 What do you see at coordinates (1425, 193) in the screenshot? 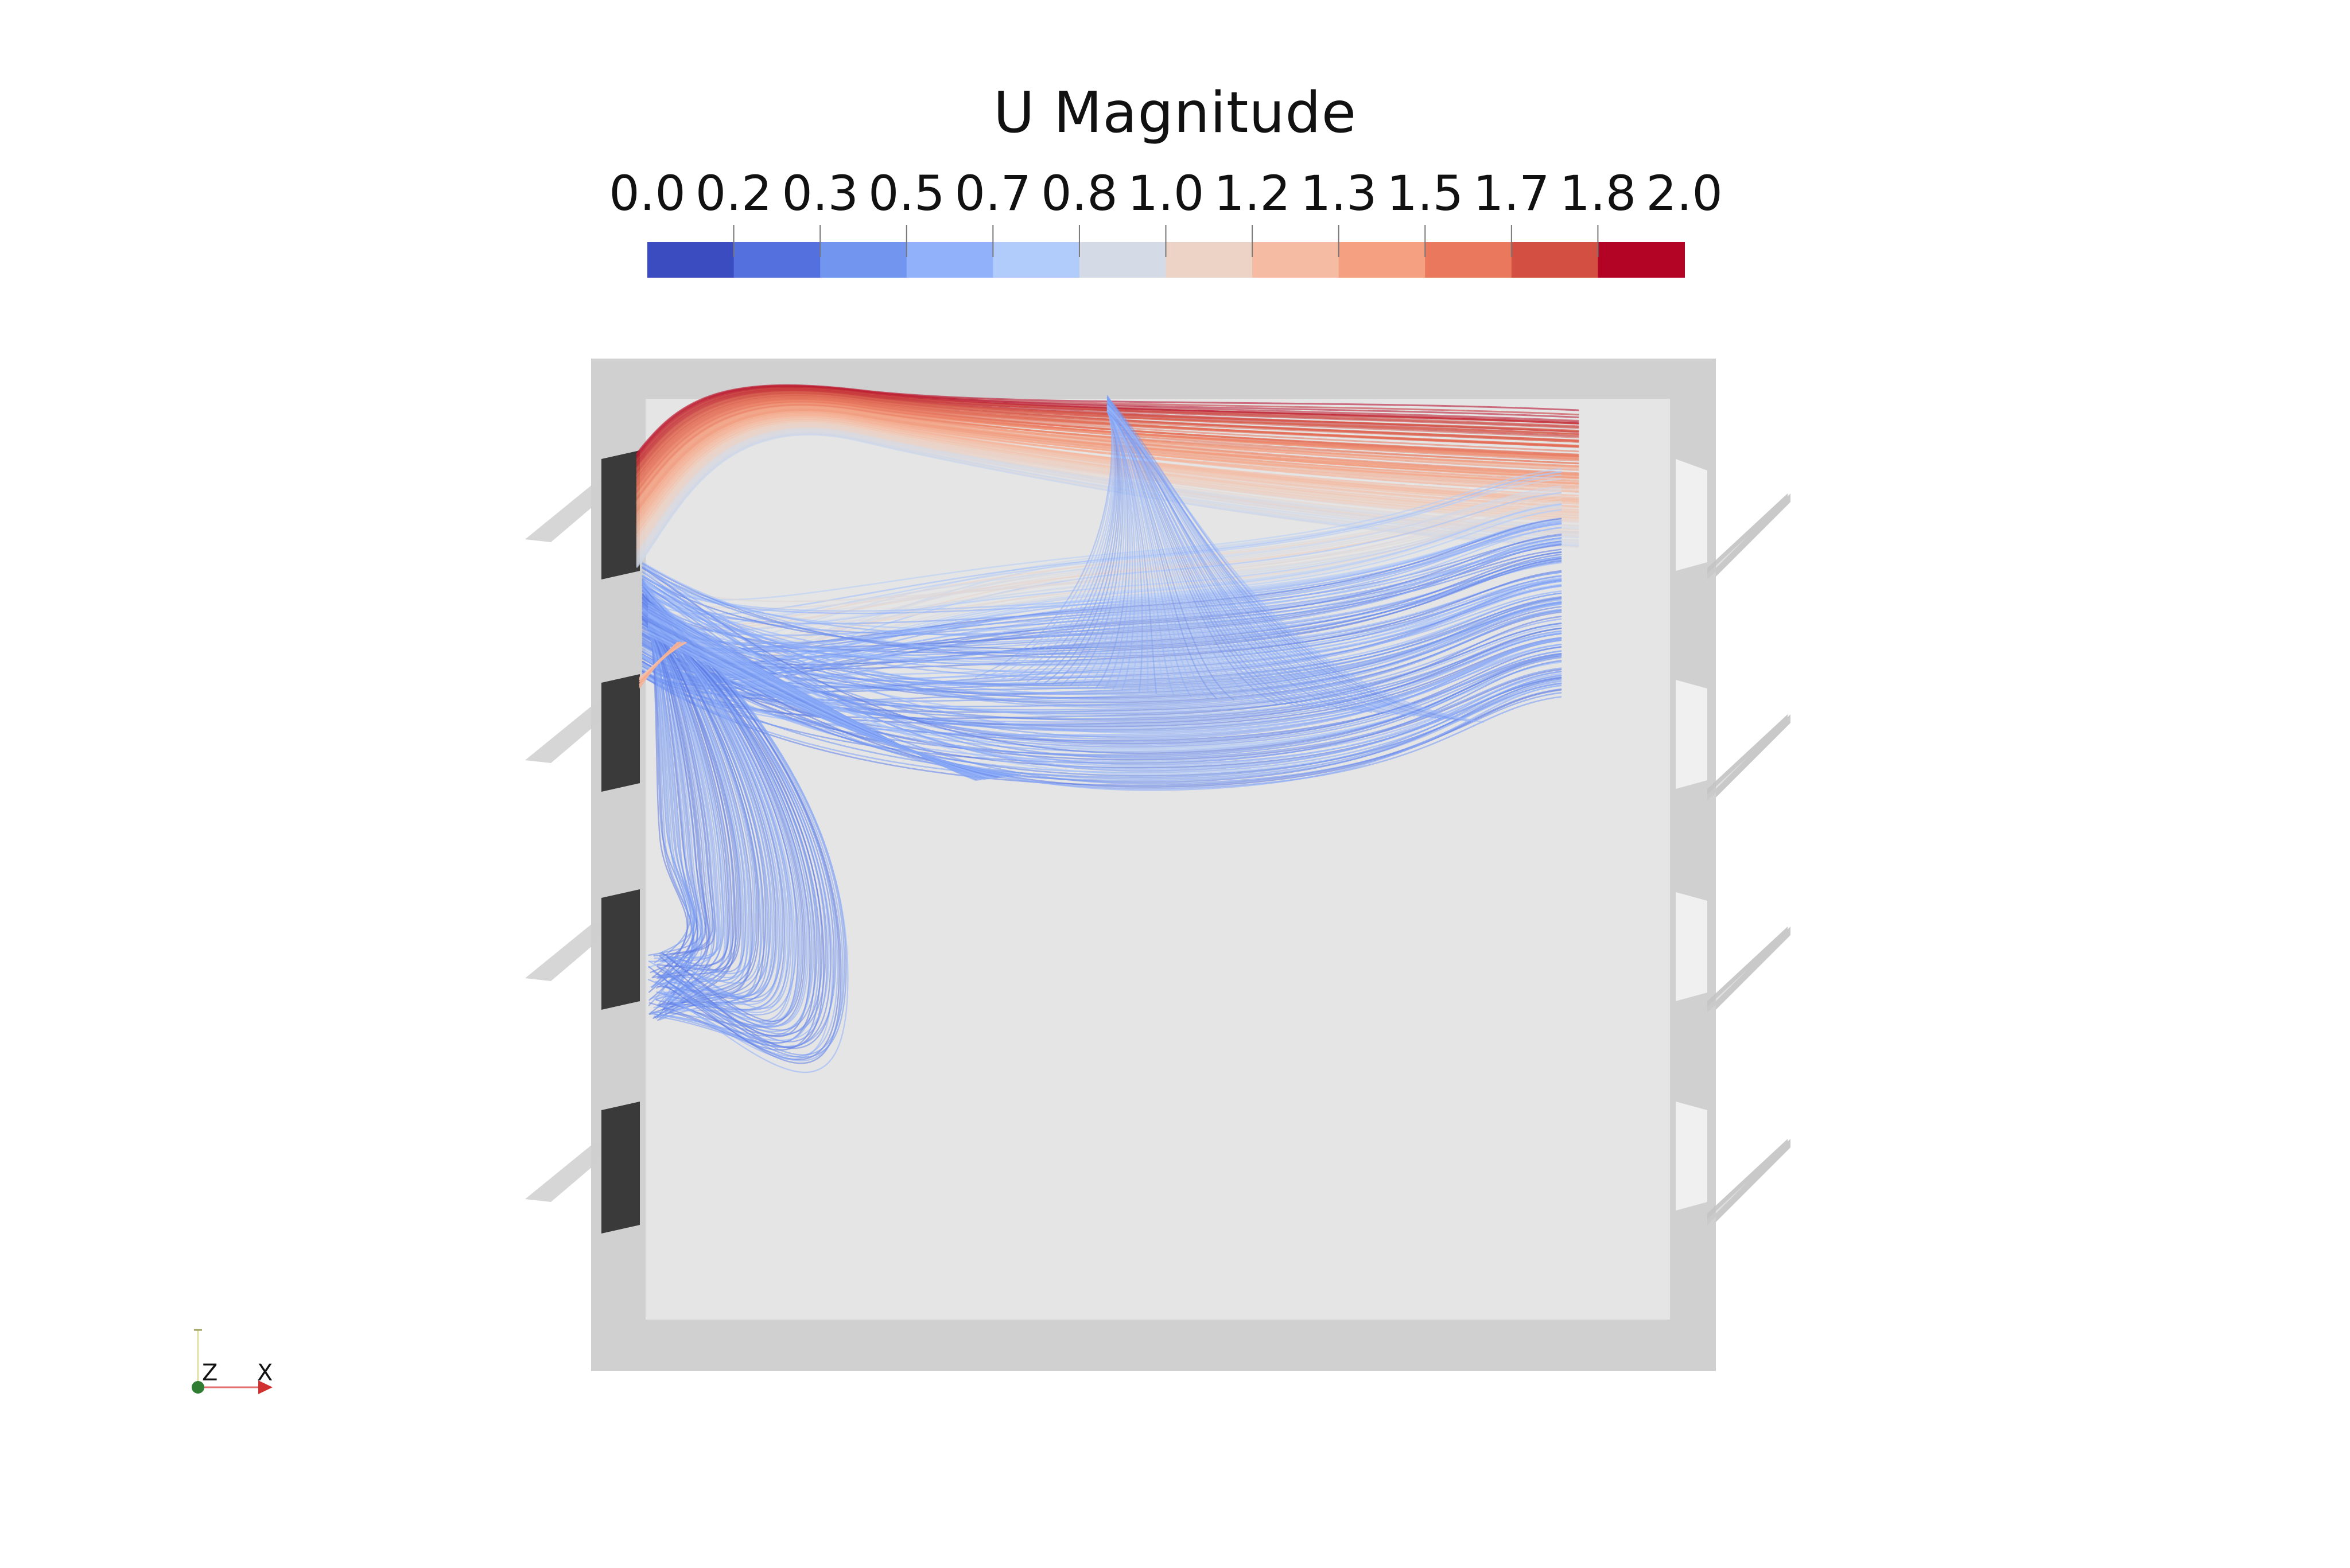
I see `colorbar-tick-label: 1.5` at bounding box center [1425, 193].